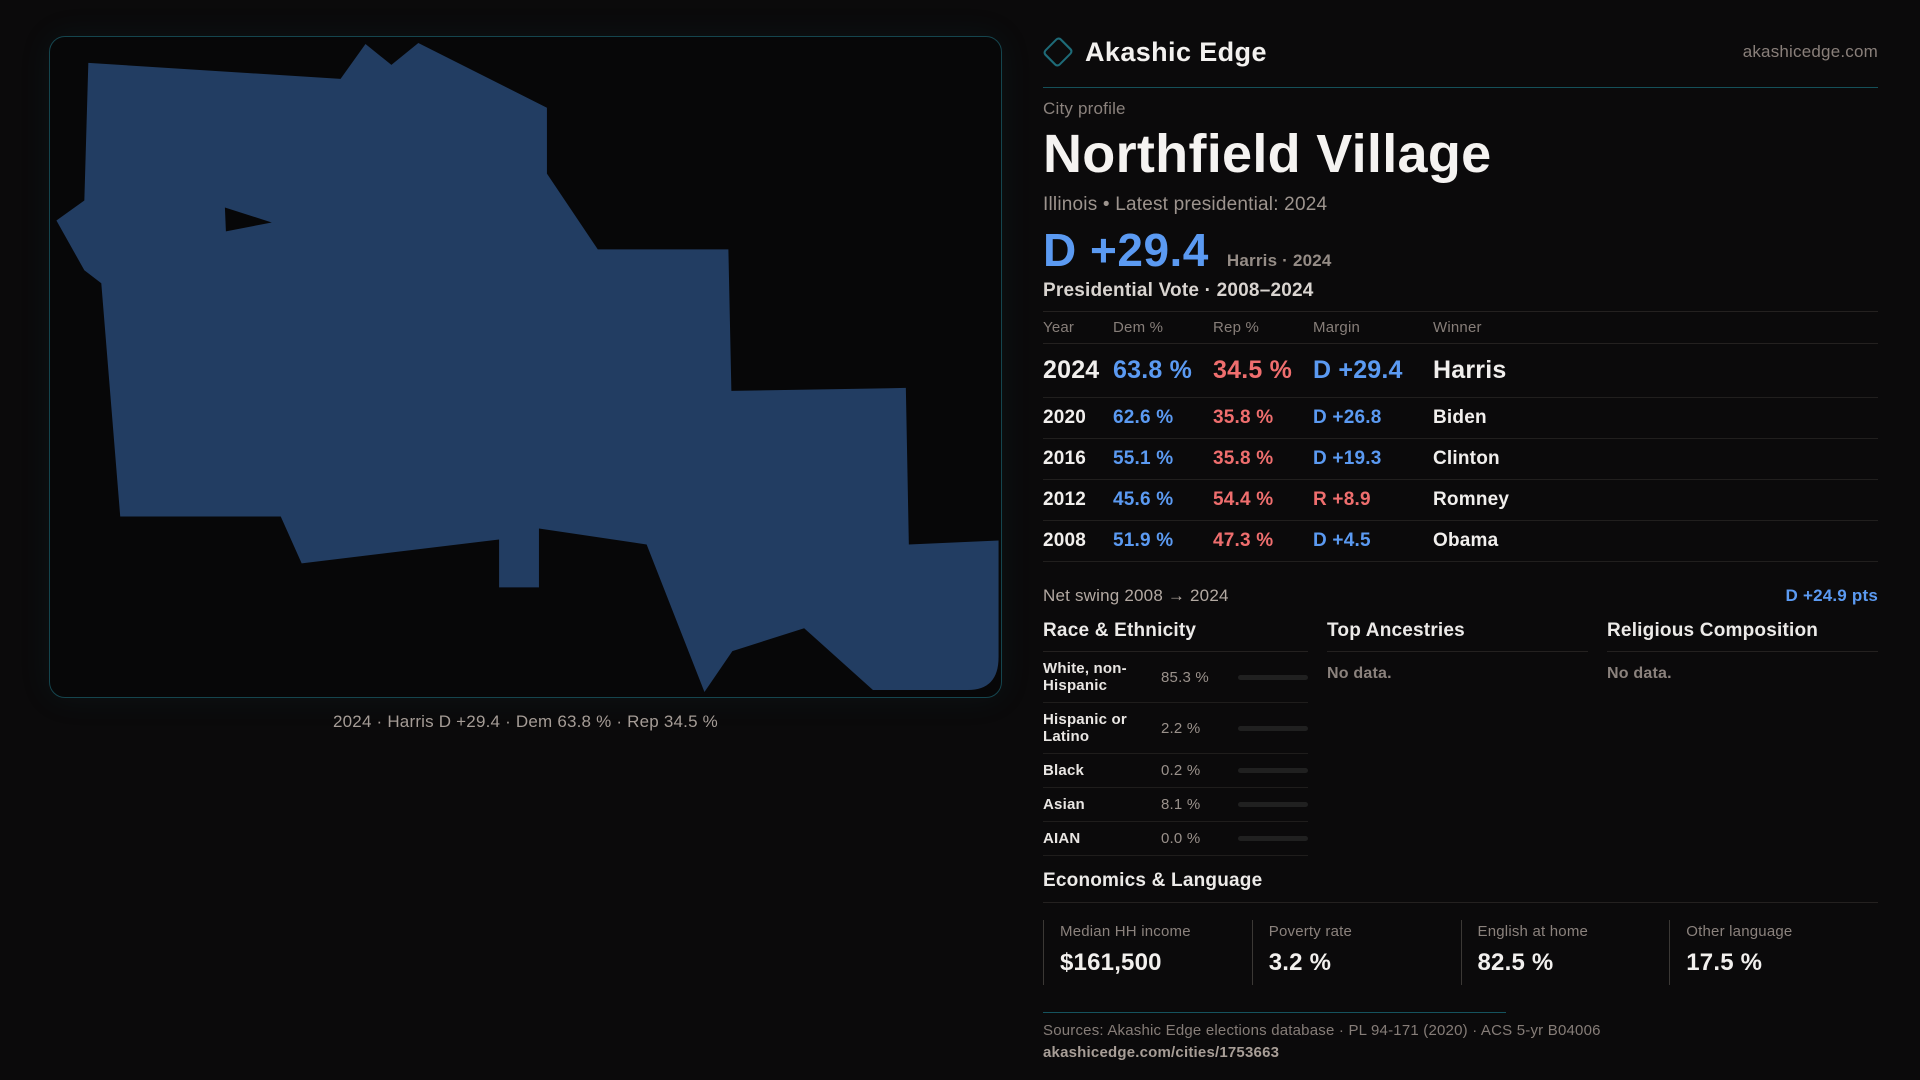  What do you see at coordinates (1460, 886) in the screenshot?
I see `economics-title: Economics & Language` at bounding box center [1460, 886].